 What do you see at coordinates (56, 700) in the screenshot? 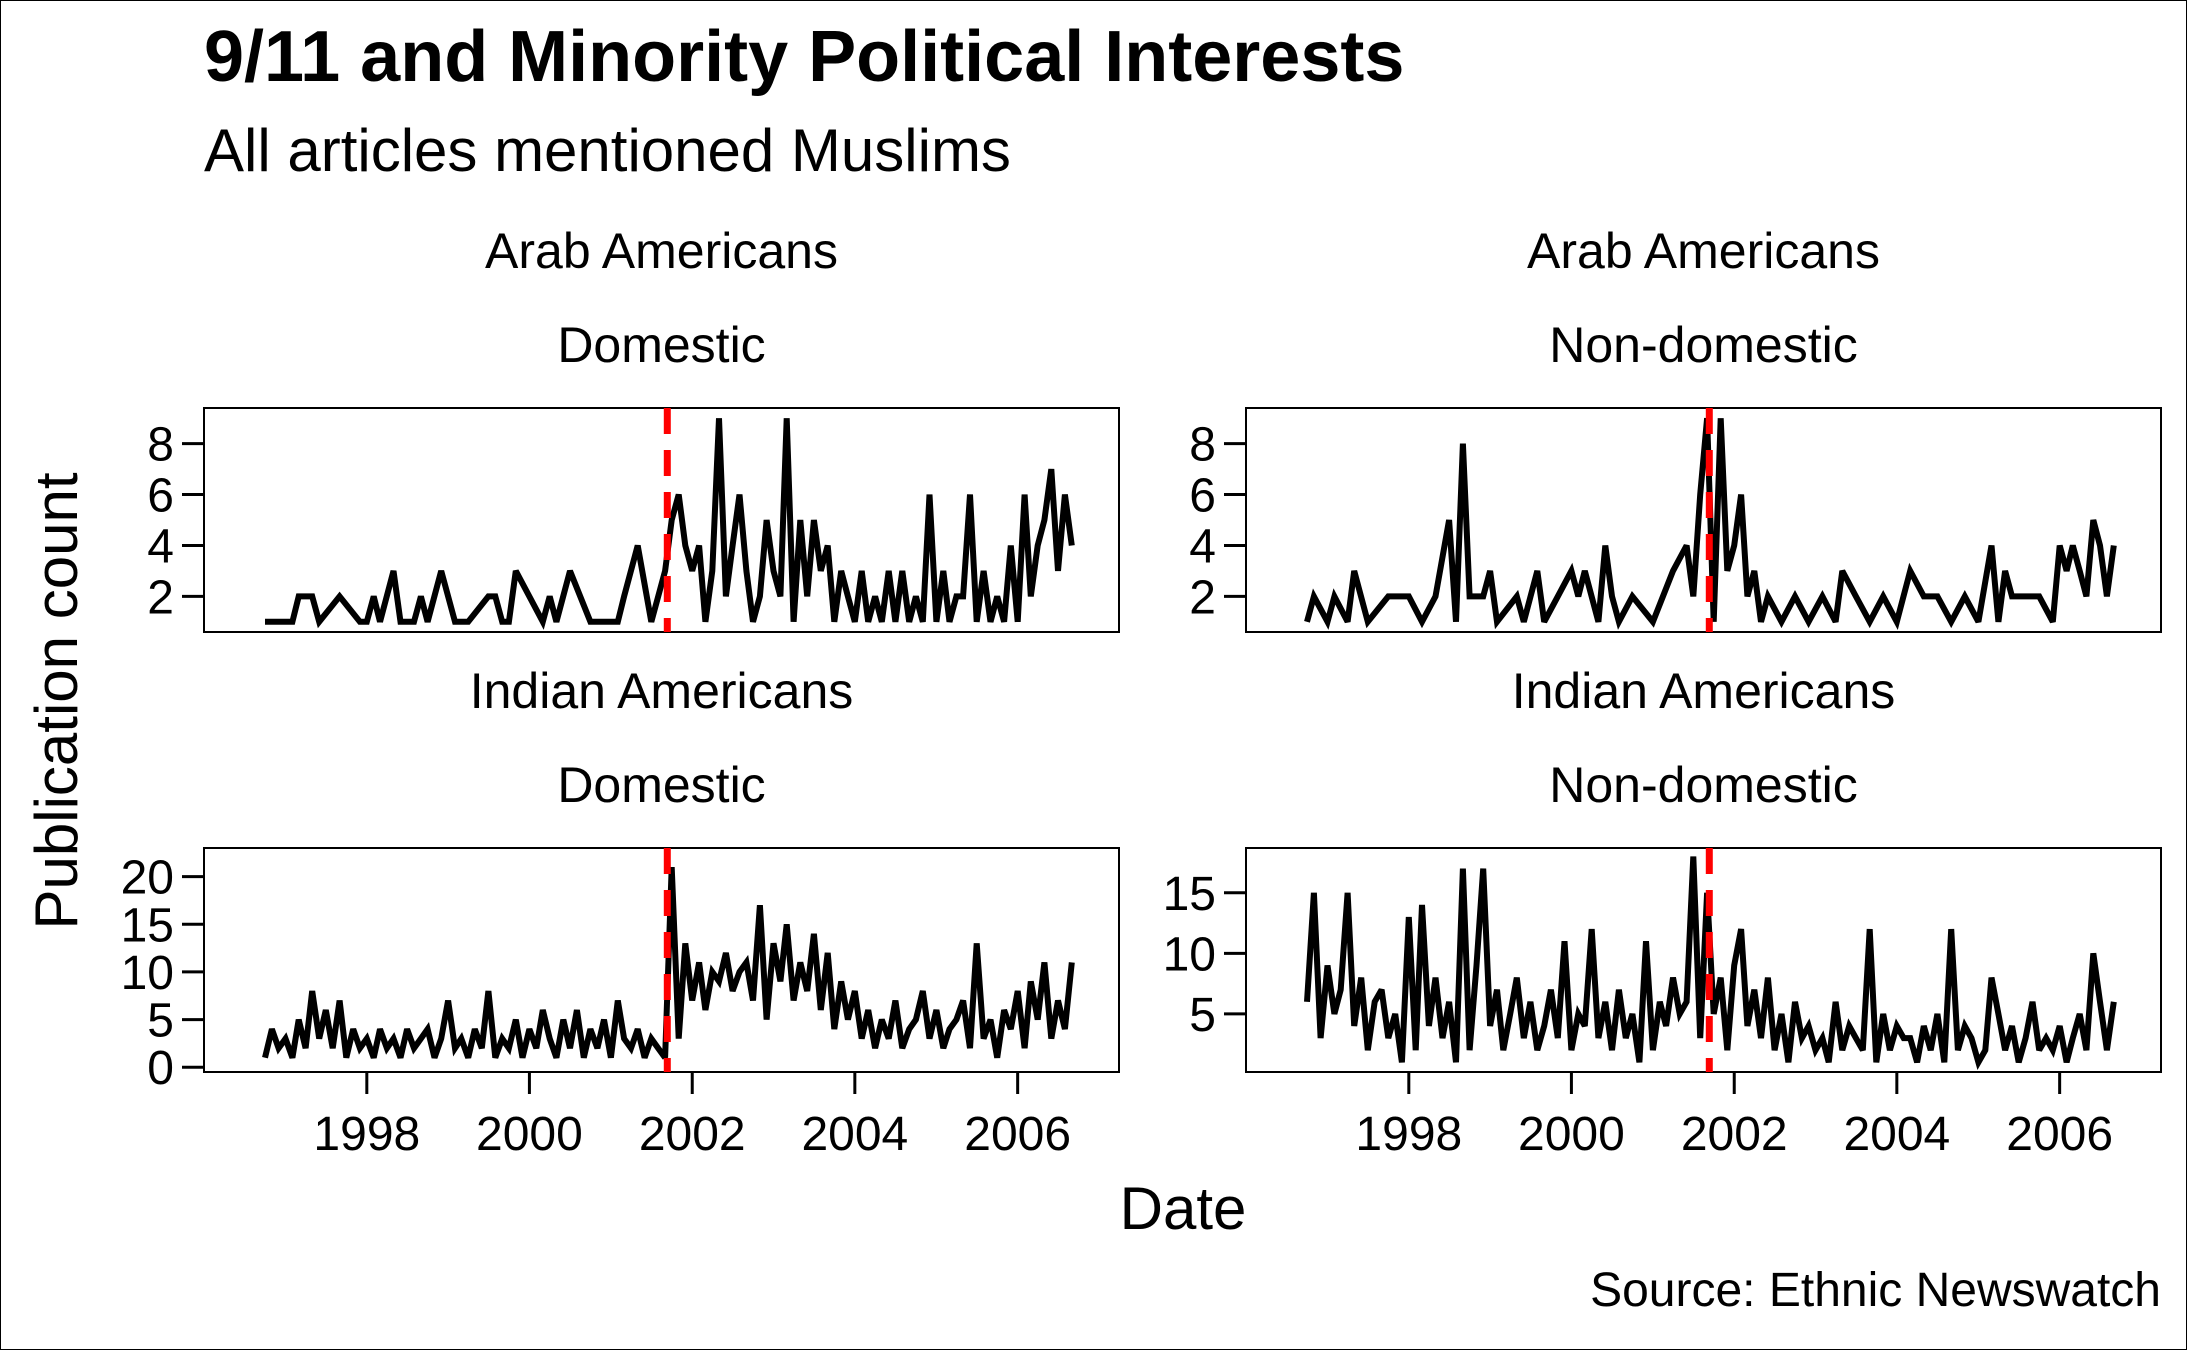
I see `y-axis-label: Publication count` at bounding box center [56, 700].